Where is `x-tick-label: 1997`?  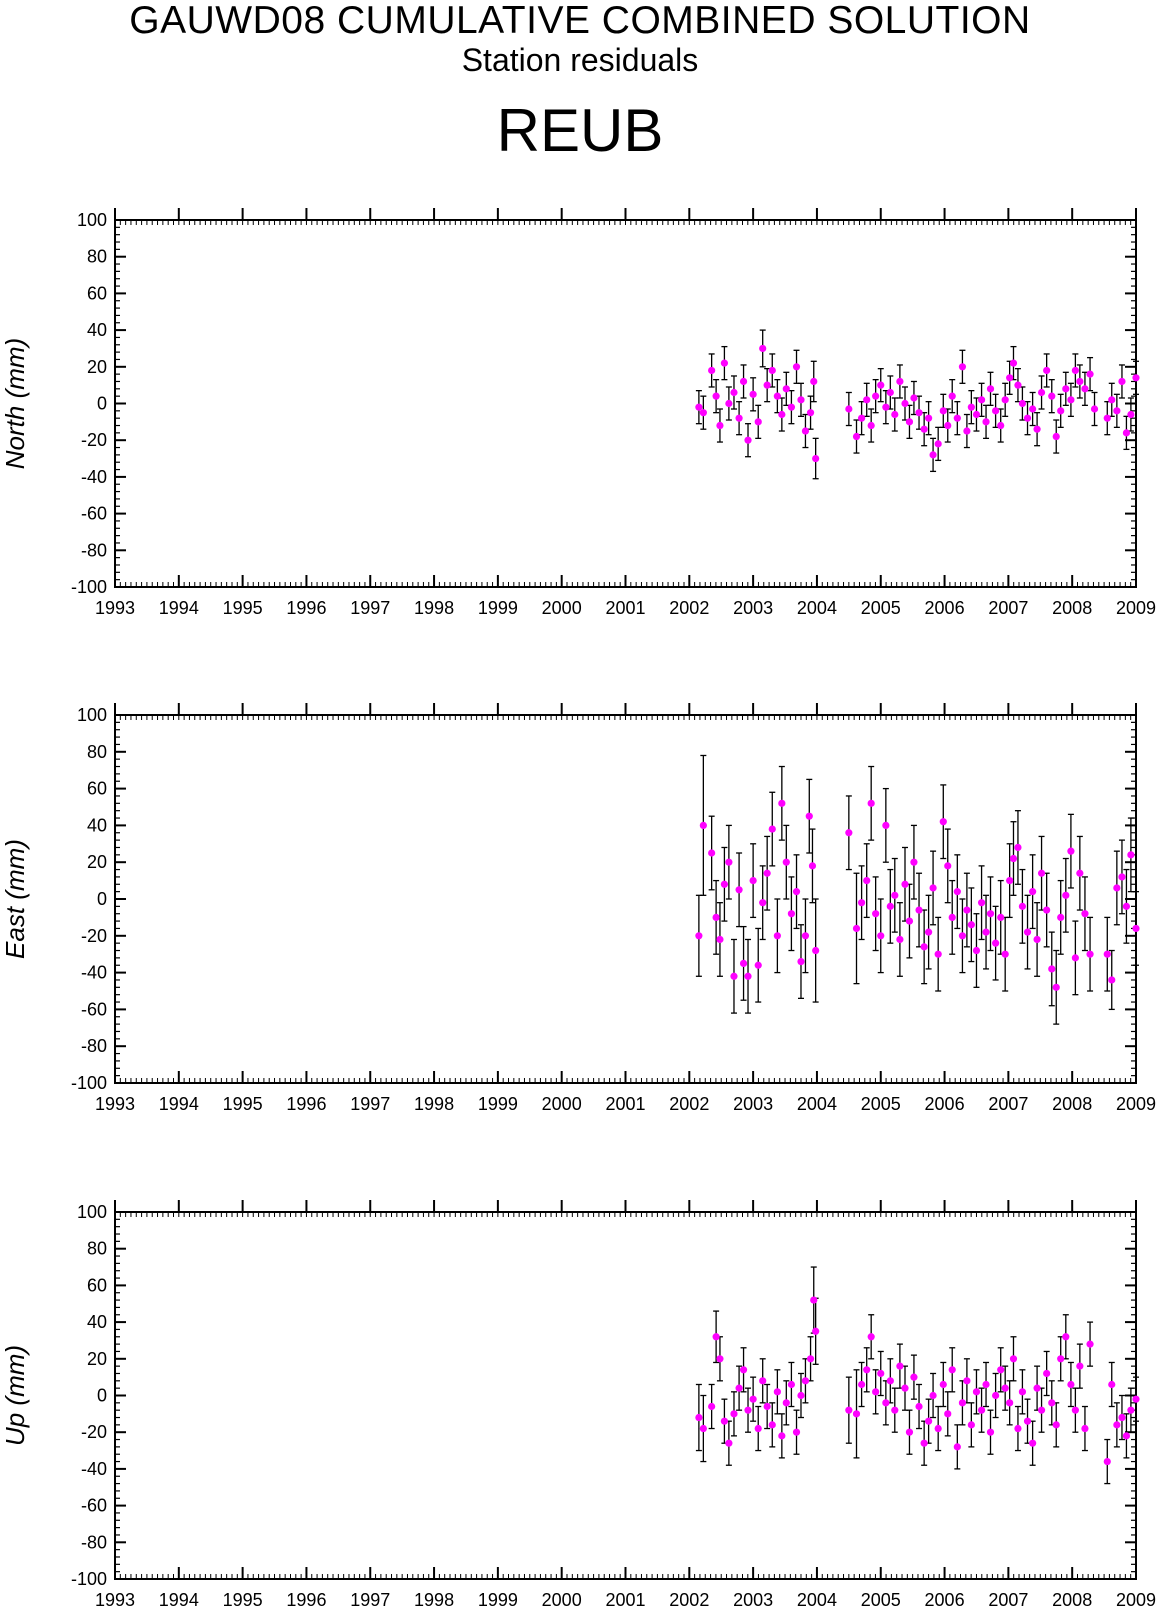
x-tick-label: 1997 is located at coordinates (370, 608).